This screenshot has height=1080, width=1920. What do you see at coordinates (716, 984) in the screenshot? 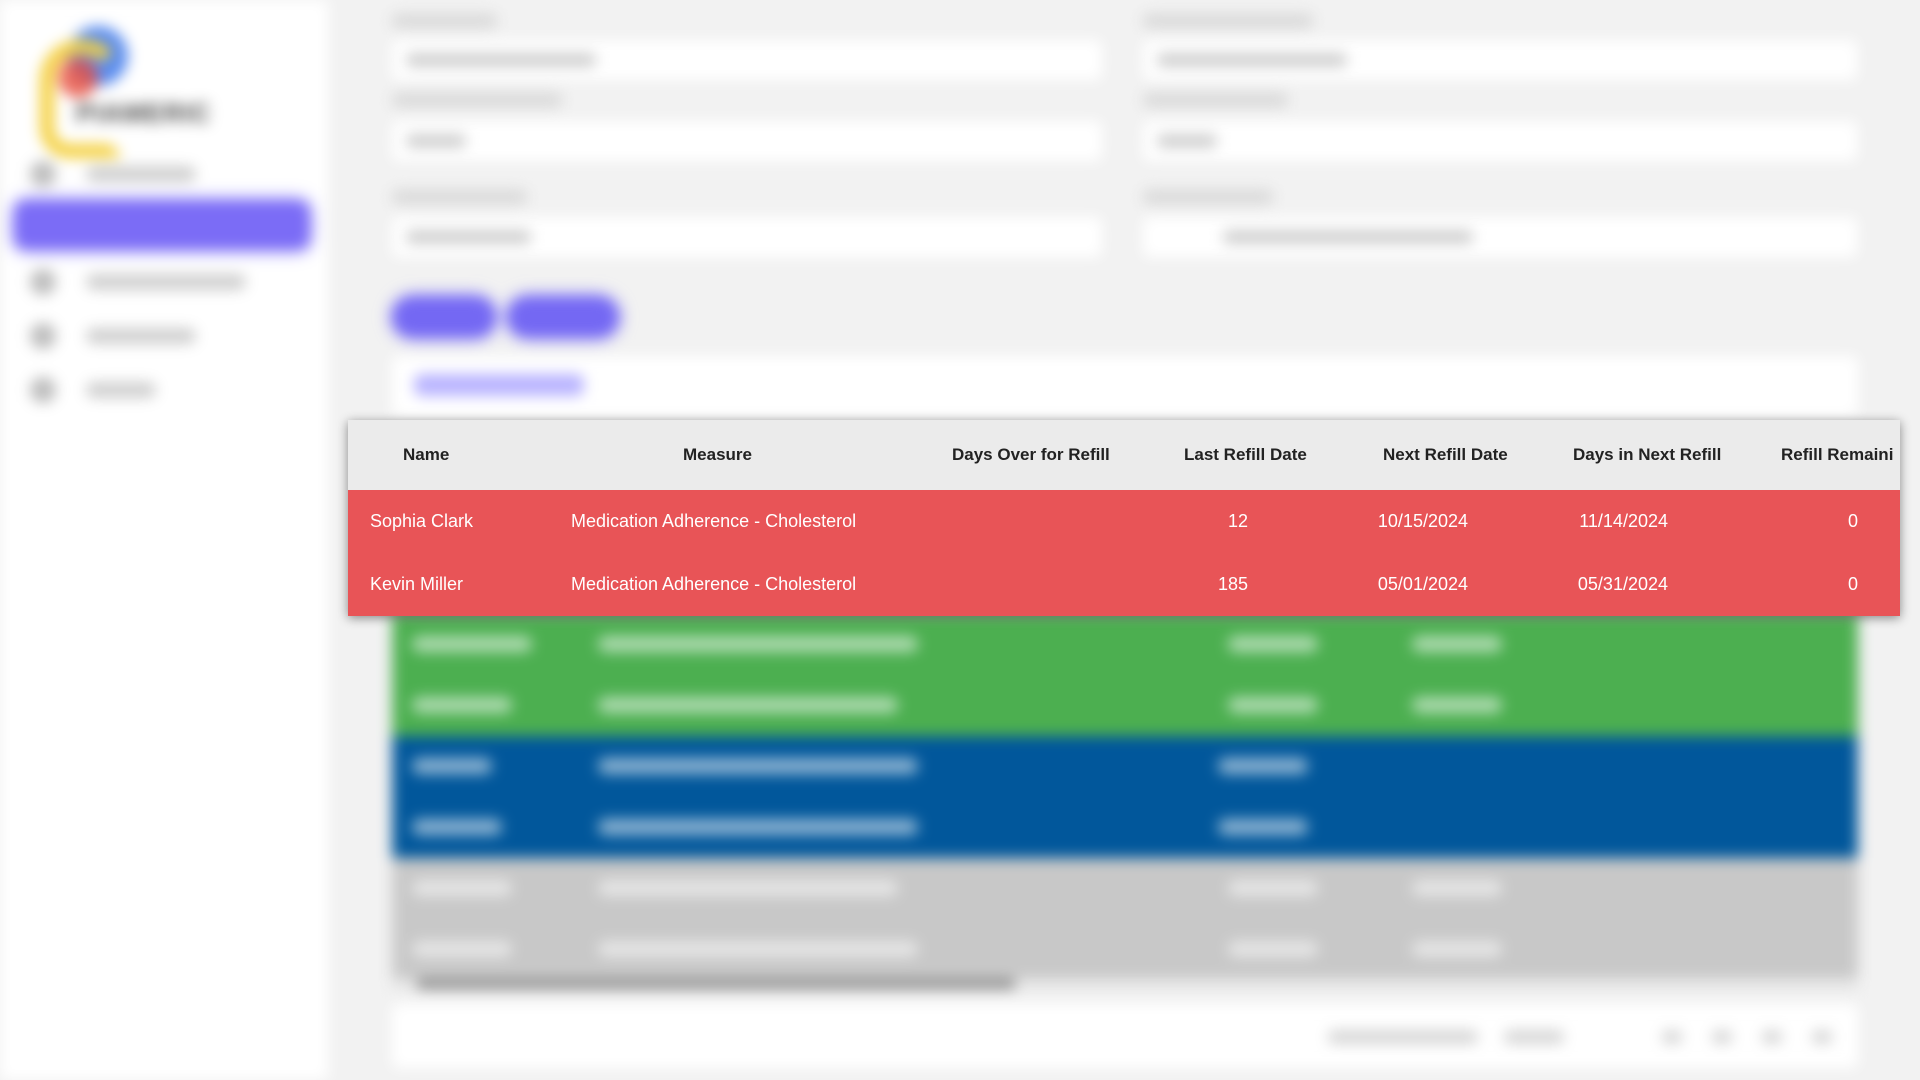
I see `scrollbar-thumb` at bounding box center [716, 984].